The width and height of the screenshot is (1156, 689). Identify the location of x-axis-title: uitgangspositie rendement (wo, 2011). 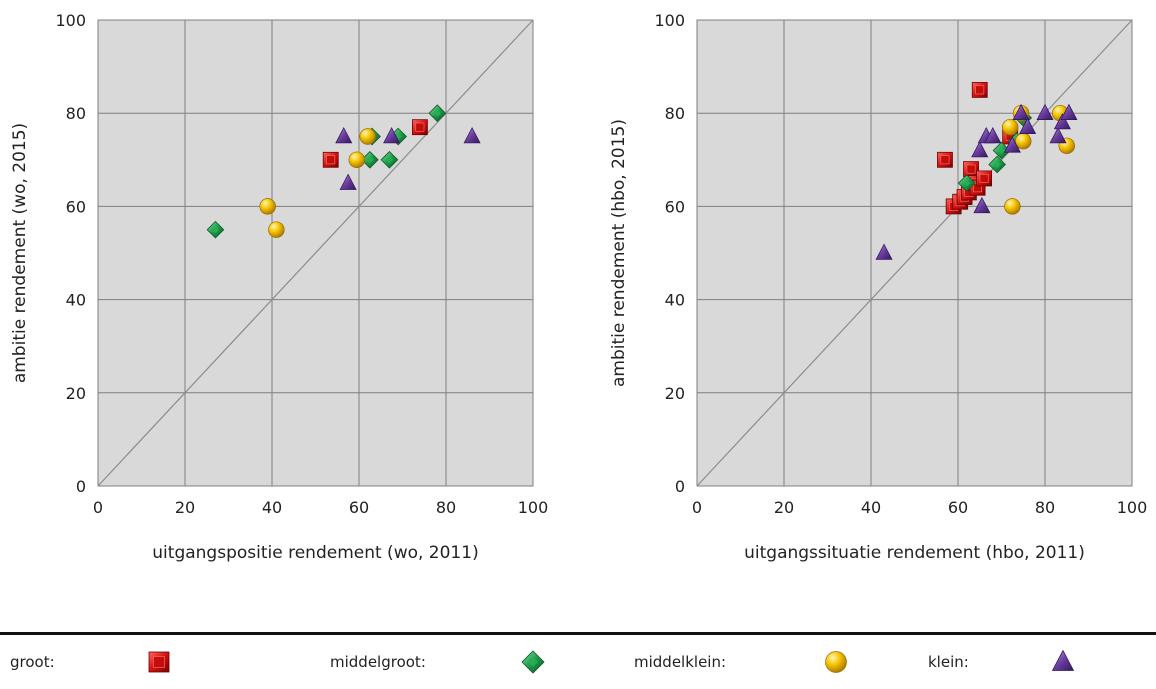
(315, 553).